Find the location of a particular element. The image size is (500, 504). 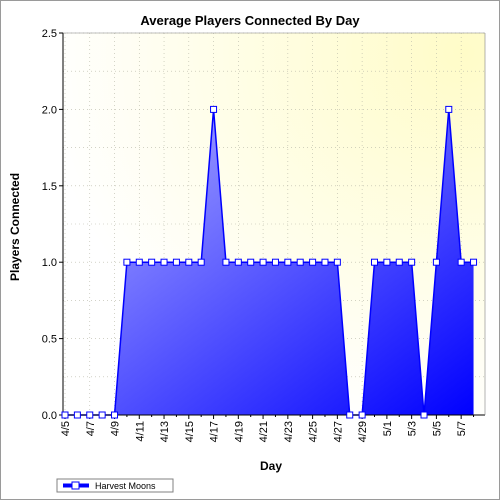

y-tick-label: 2.0 is located at coordinates (49, 110).